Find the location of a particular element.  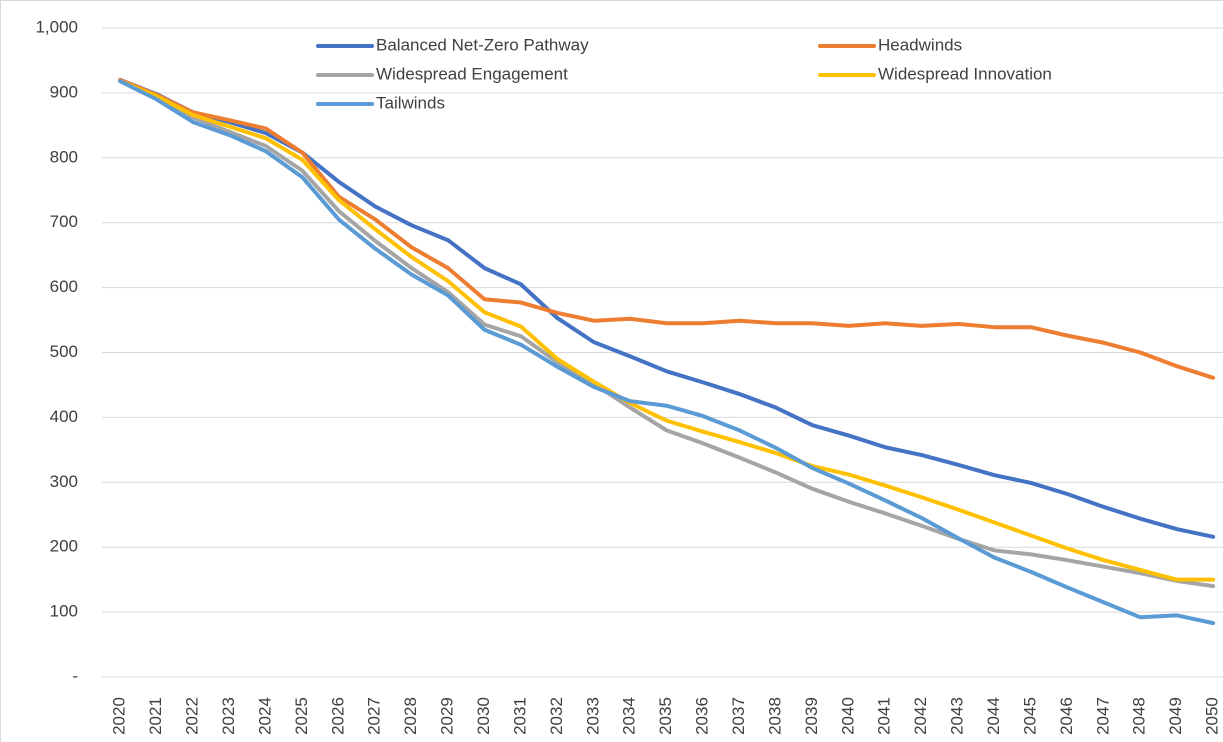

y-tick-label: 400 is located at coordinates (64, 416).